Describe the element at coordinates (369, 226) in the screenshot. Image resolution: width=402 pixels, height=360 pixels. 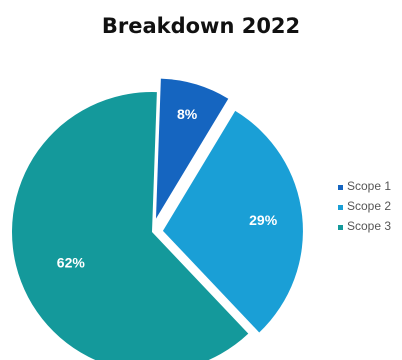
I see `legend-label-scope-3: Scope 3` at that location.